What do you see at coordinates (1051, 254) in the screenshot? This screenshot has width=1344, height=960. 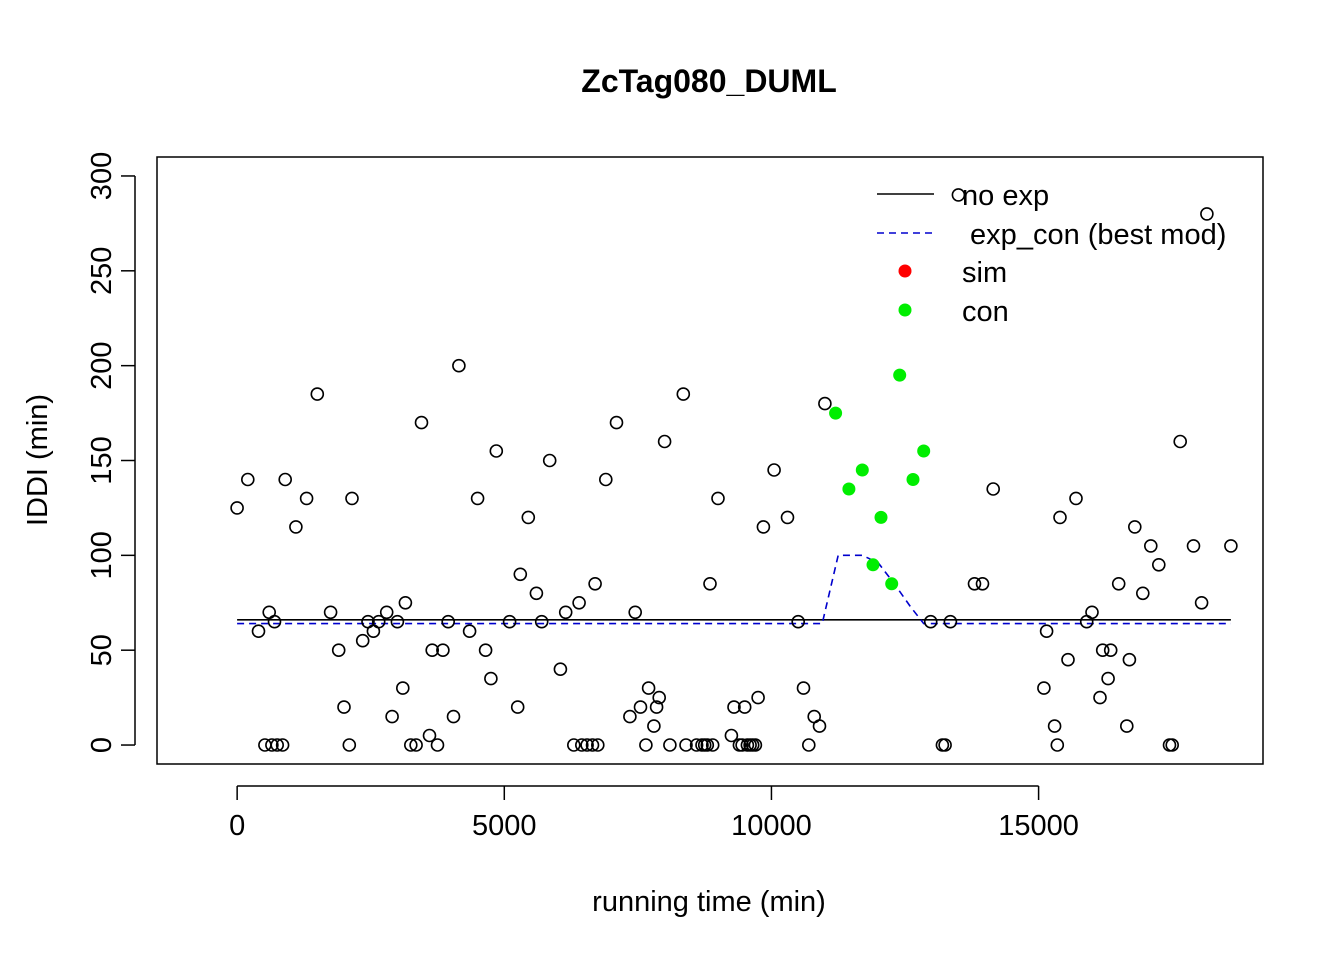 I see `legend: no exp exp_con (best mod) sim con` at bounding box center [1051, 254].